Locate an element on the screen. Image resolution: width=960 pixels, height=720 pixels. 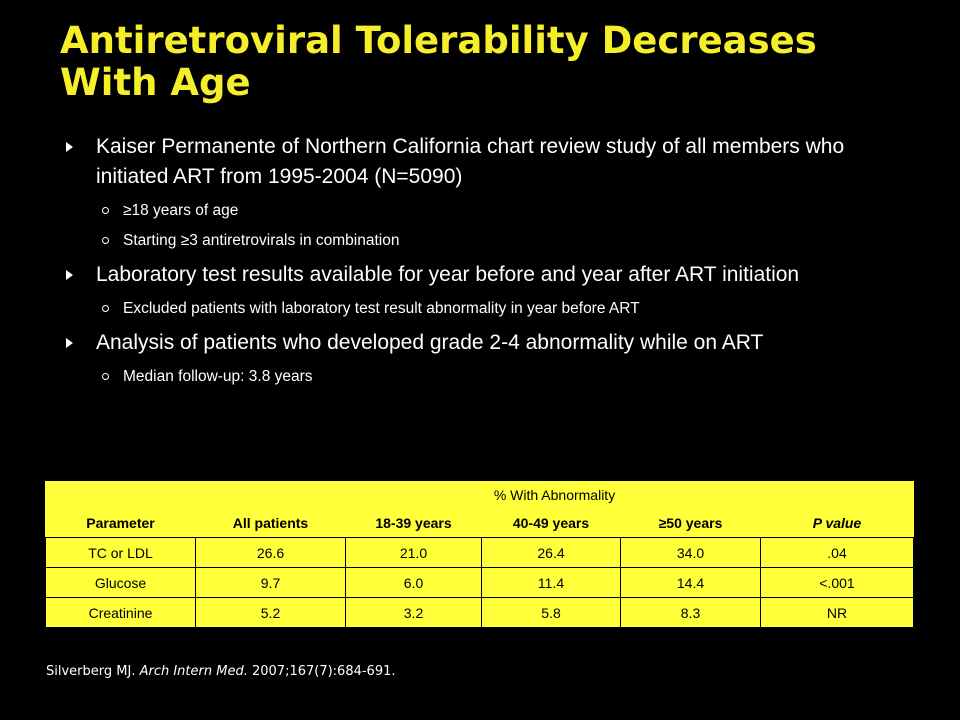
sub-bullet-text: Median follow-up: 3.8 years is located at coordinates (218, 376).